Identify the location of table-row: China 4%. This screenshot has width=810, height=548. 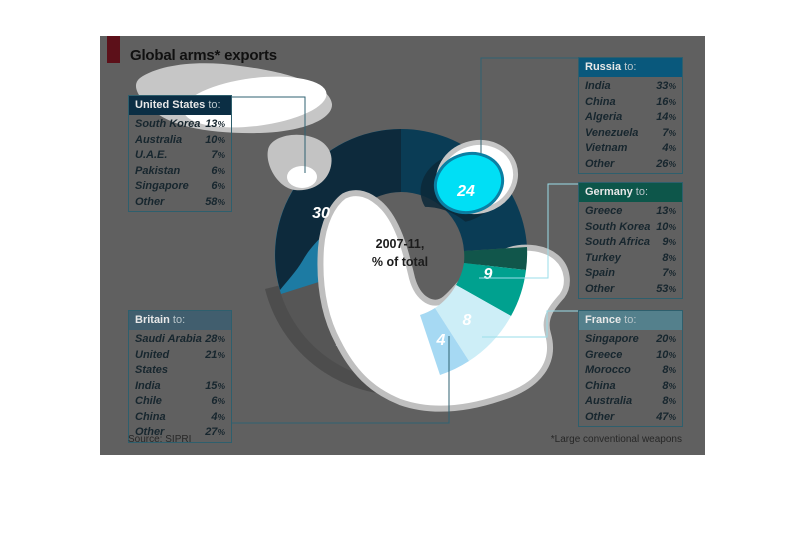
(180, 416).